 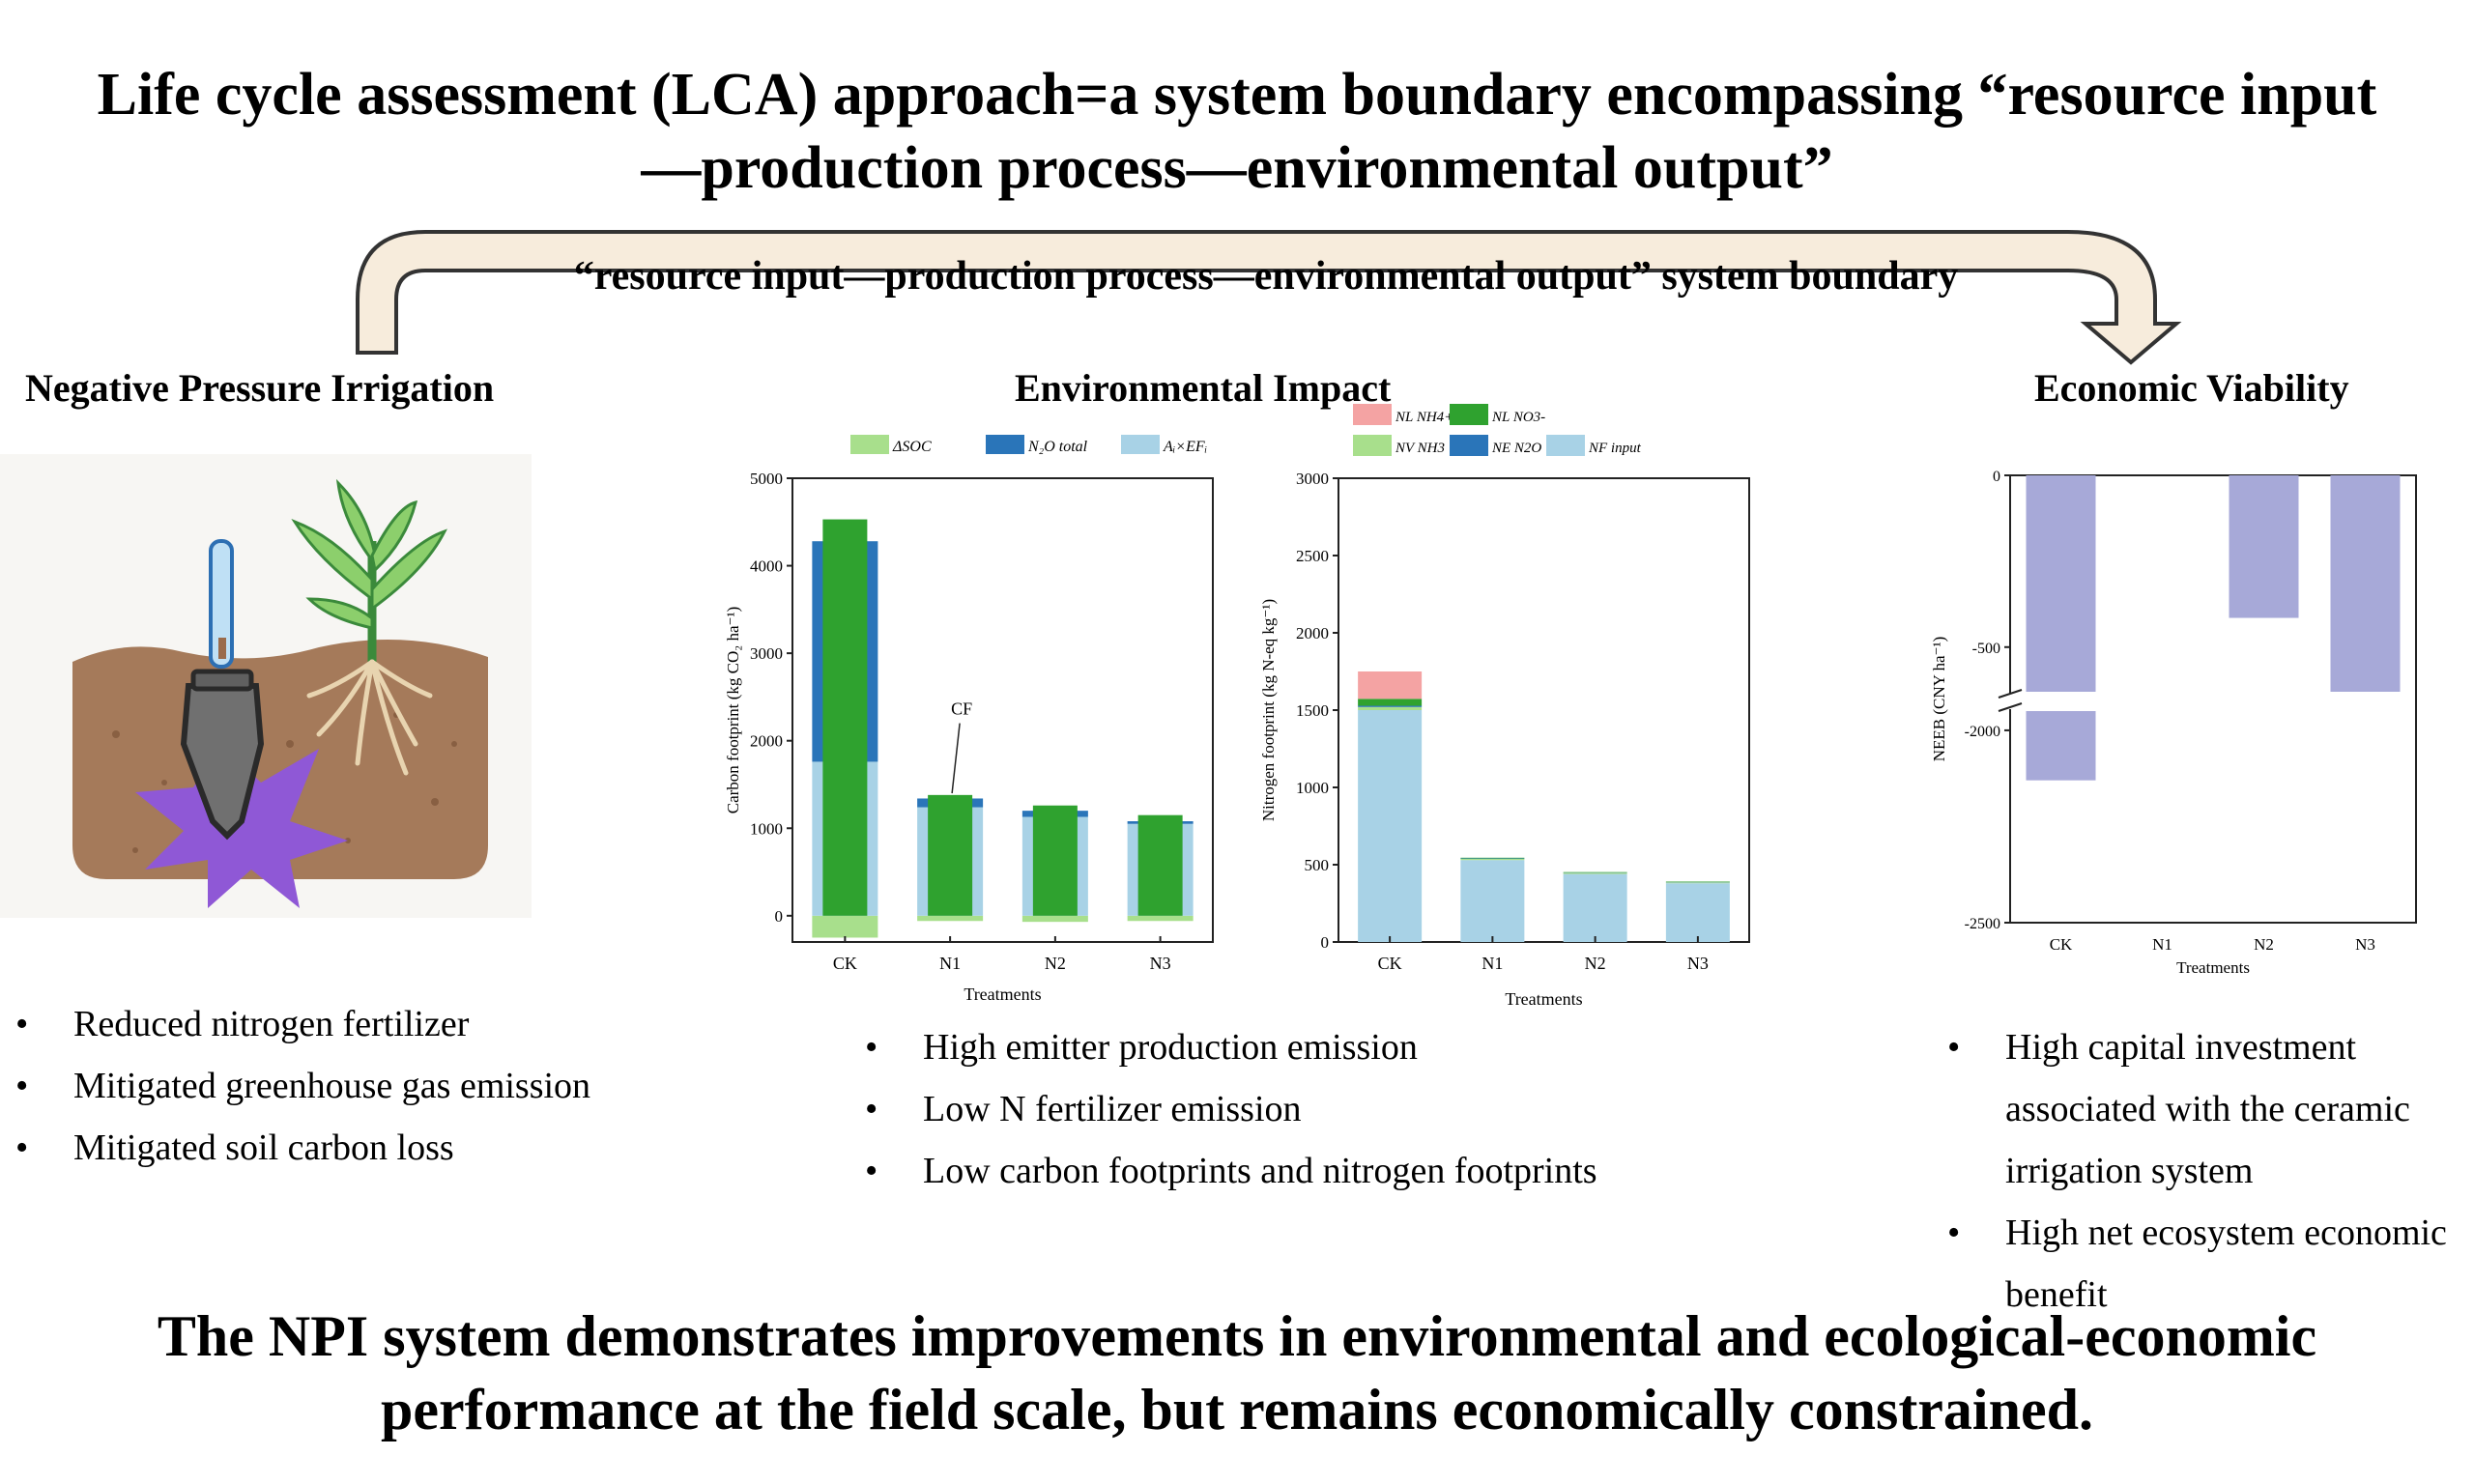 I want to click on y-axis-label: Nitrogen footprint (kg N-eq kg⁻¹), so click(x=1269, y=710).